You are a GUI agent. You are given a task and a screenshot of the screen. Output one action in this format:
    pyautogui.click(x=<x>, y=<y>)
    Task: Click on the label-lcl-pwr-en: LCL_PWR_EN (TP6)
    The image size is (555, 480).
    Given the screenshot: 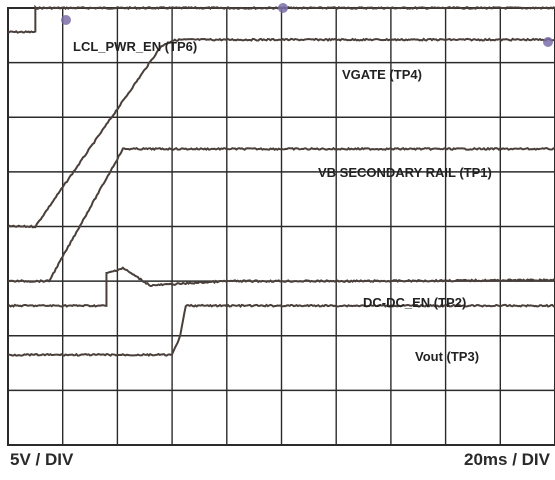 What is the action you would take?
    pyautogui.click(x=135, y=46)
    